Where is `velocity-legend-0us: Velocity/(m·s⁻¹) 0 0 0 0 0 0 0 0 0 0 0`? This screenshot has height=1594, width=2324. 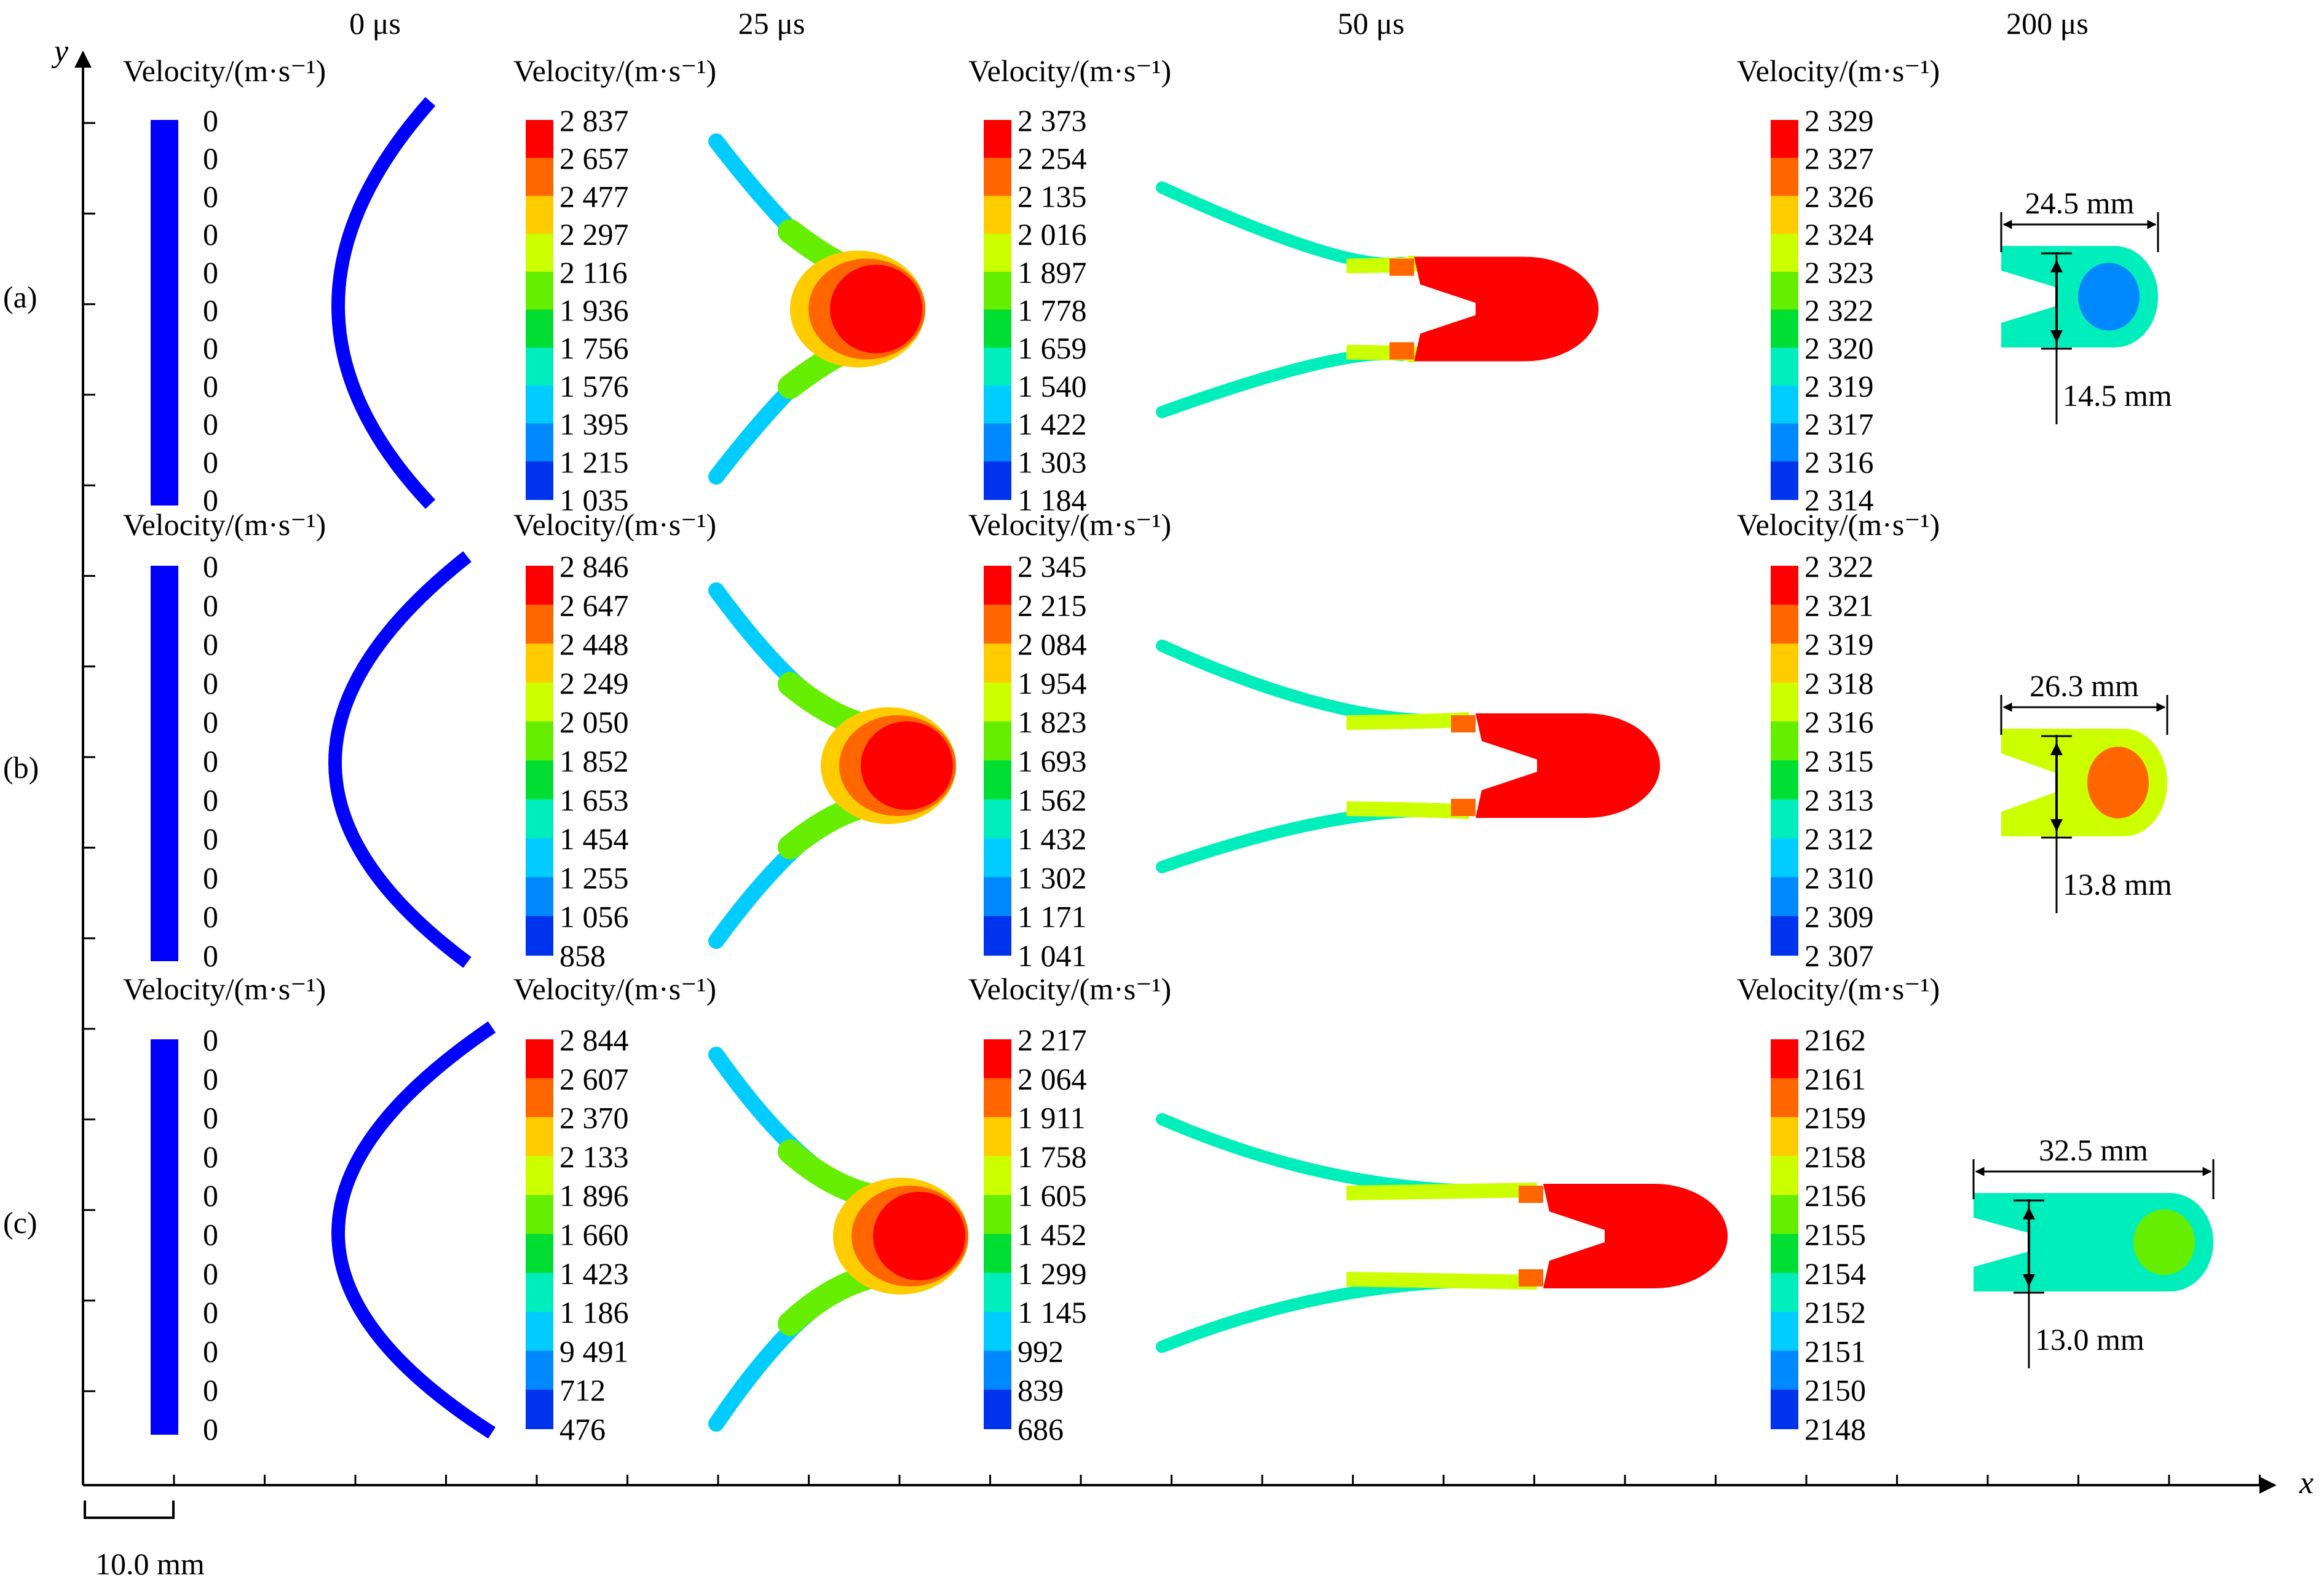 velocity-legend-0us: Velocity/(m·s⁻¹) 0 0 0 0 0 0 0 0 0 0 0 is located at coordinates (224, 1209).